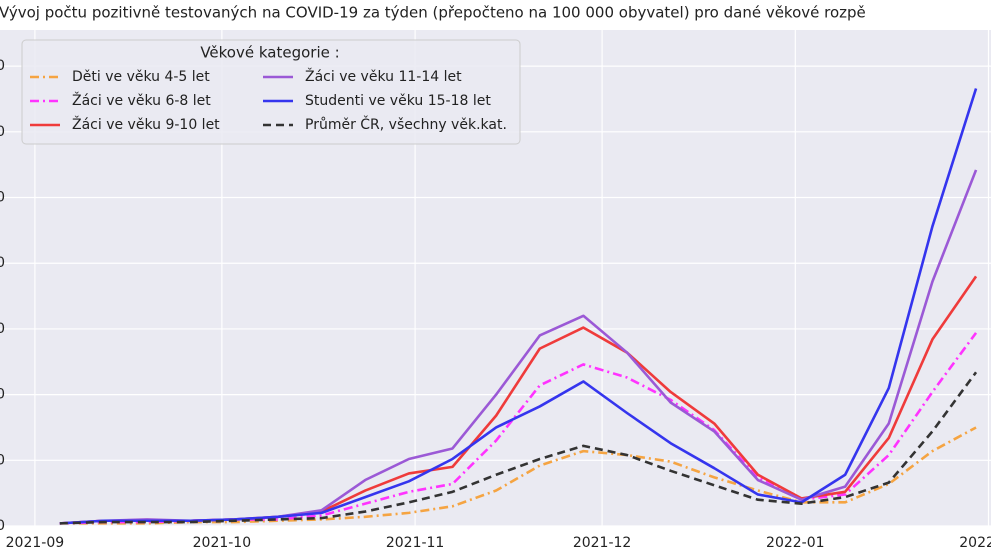 This screenshot has width=991, height=558. I want to click on x-tick-label: 2021-09, so click(35, 543).